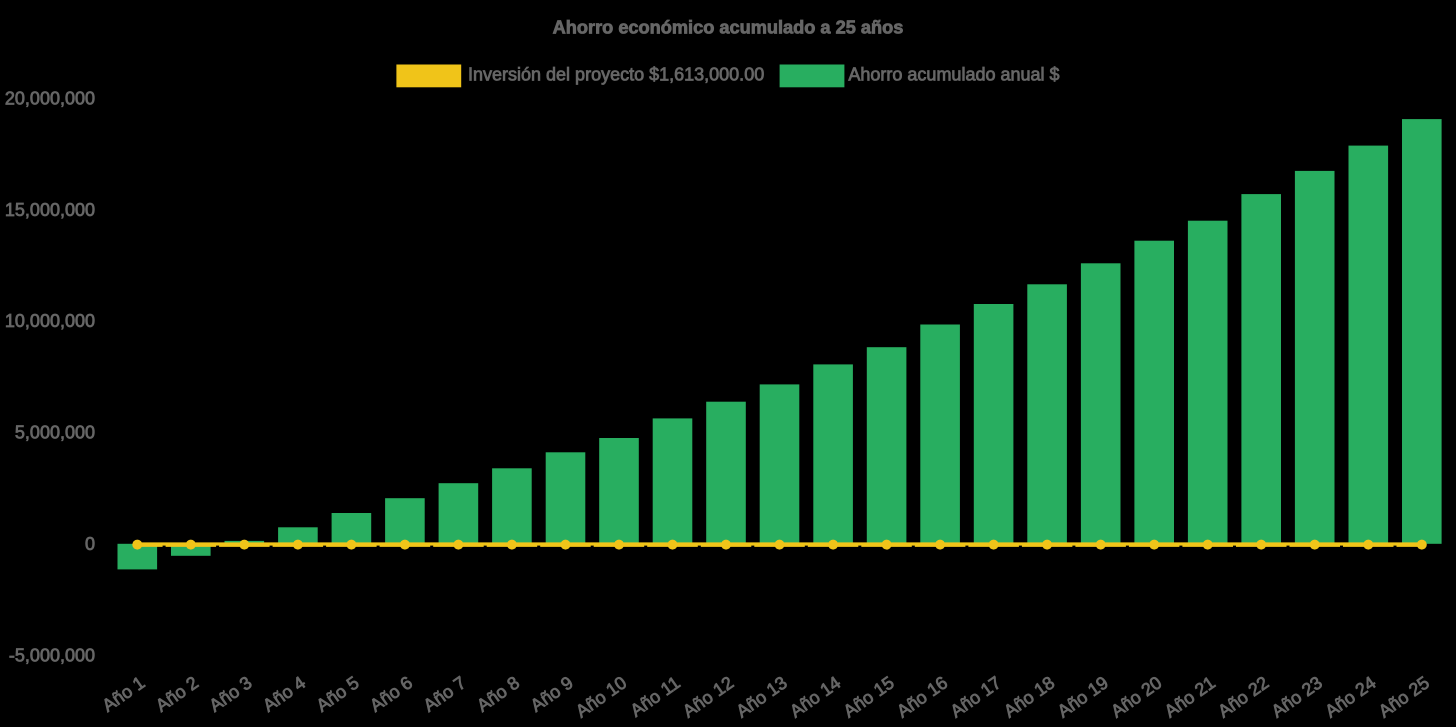 This screenshot has width=1456, height=727. What do you see at coordinates (90, 544) in the screenshot?
I see `svg-text: 0` at bounding box center [90, 544].